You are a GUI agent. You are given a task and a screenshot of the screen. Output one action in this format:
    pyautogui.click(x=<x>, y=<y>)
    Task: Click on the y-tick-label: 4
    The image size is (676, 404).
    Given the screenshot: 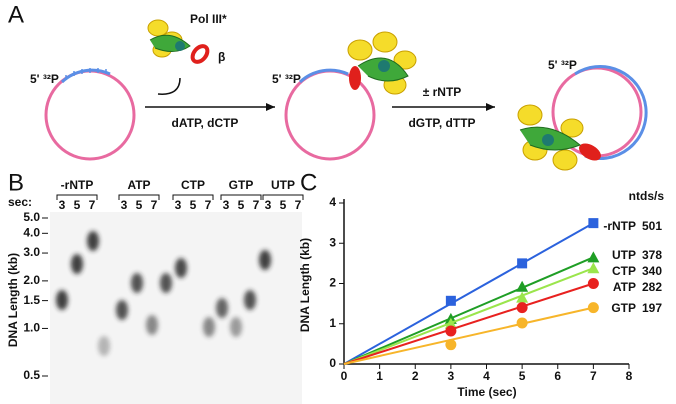 What is the action you would take?
    pyautogui.click(x=332, y=202)
    